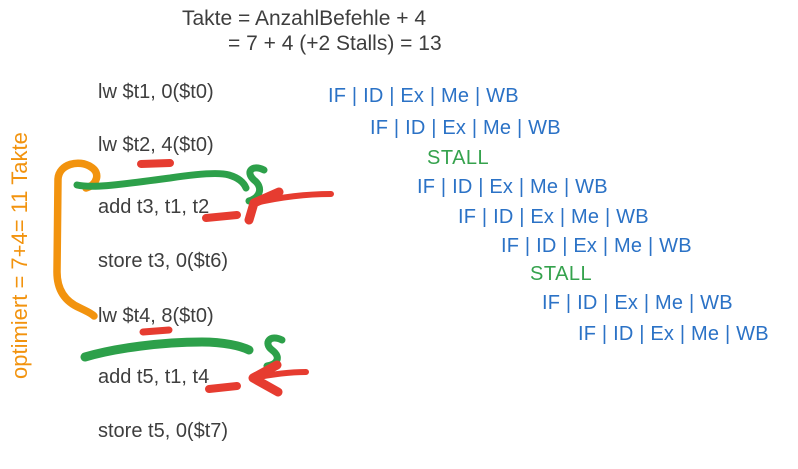  Describe the element at coordinates (423, 96) in the screenshot. I see `pipeline-row-1: IF | ID | Ex | Me | WB` at that location.